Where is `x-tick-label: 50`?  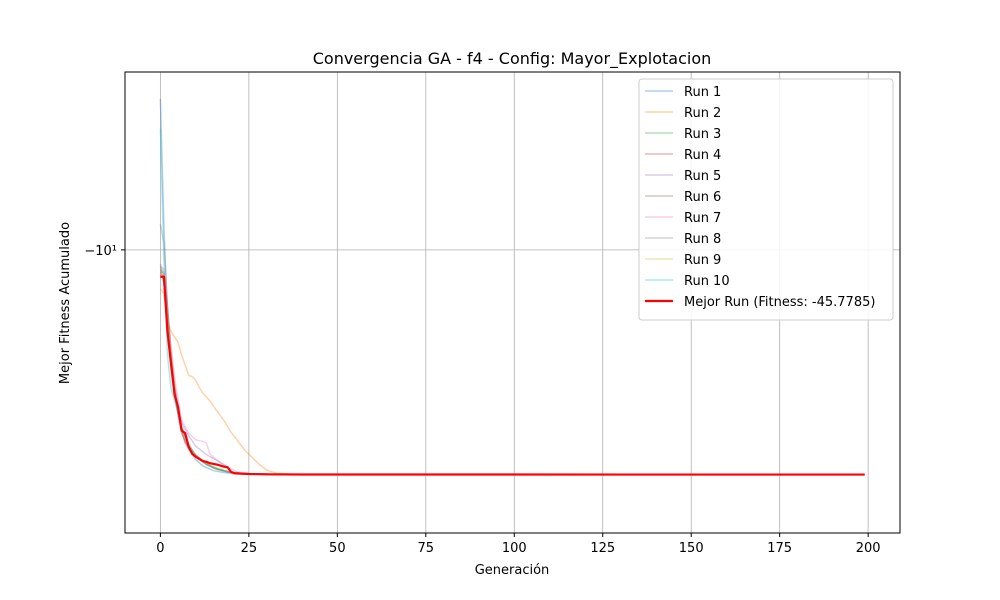
x-tick-label: 50 is located at coordinates (337, 548).